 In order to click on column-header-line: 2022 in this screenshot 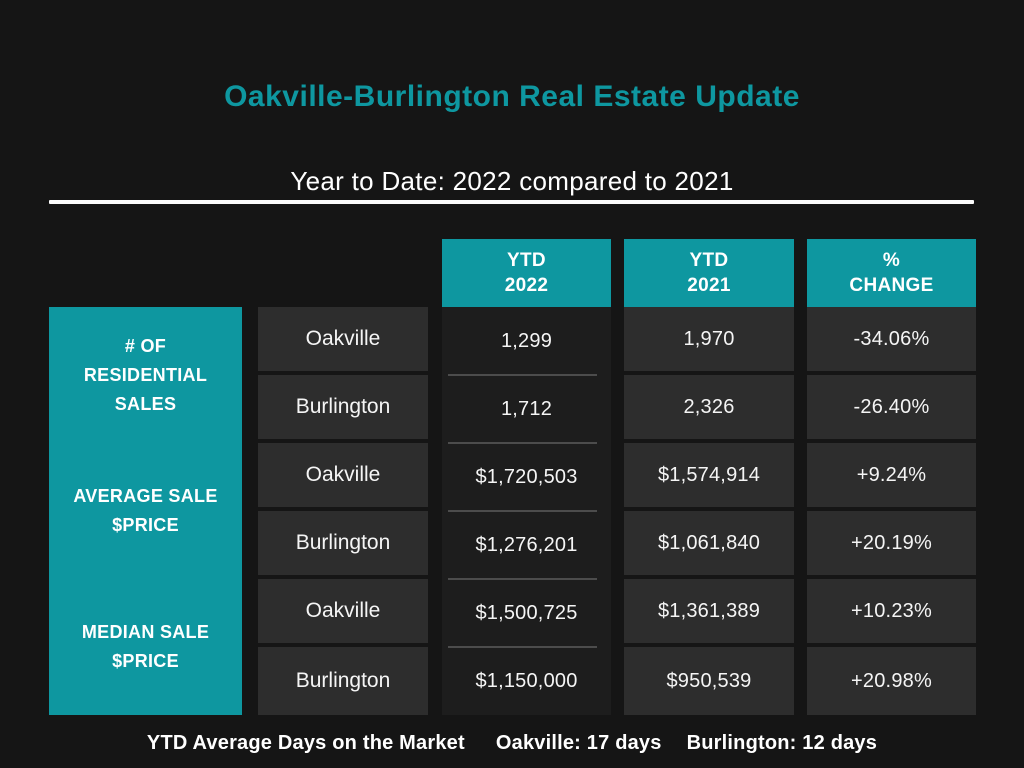, I will do `click(526, 285)`.